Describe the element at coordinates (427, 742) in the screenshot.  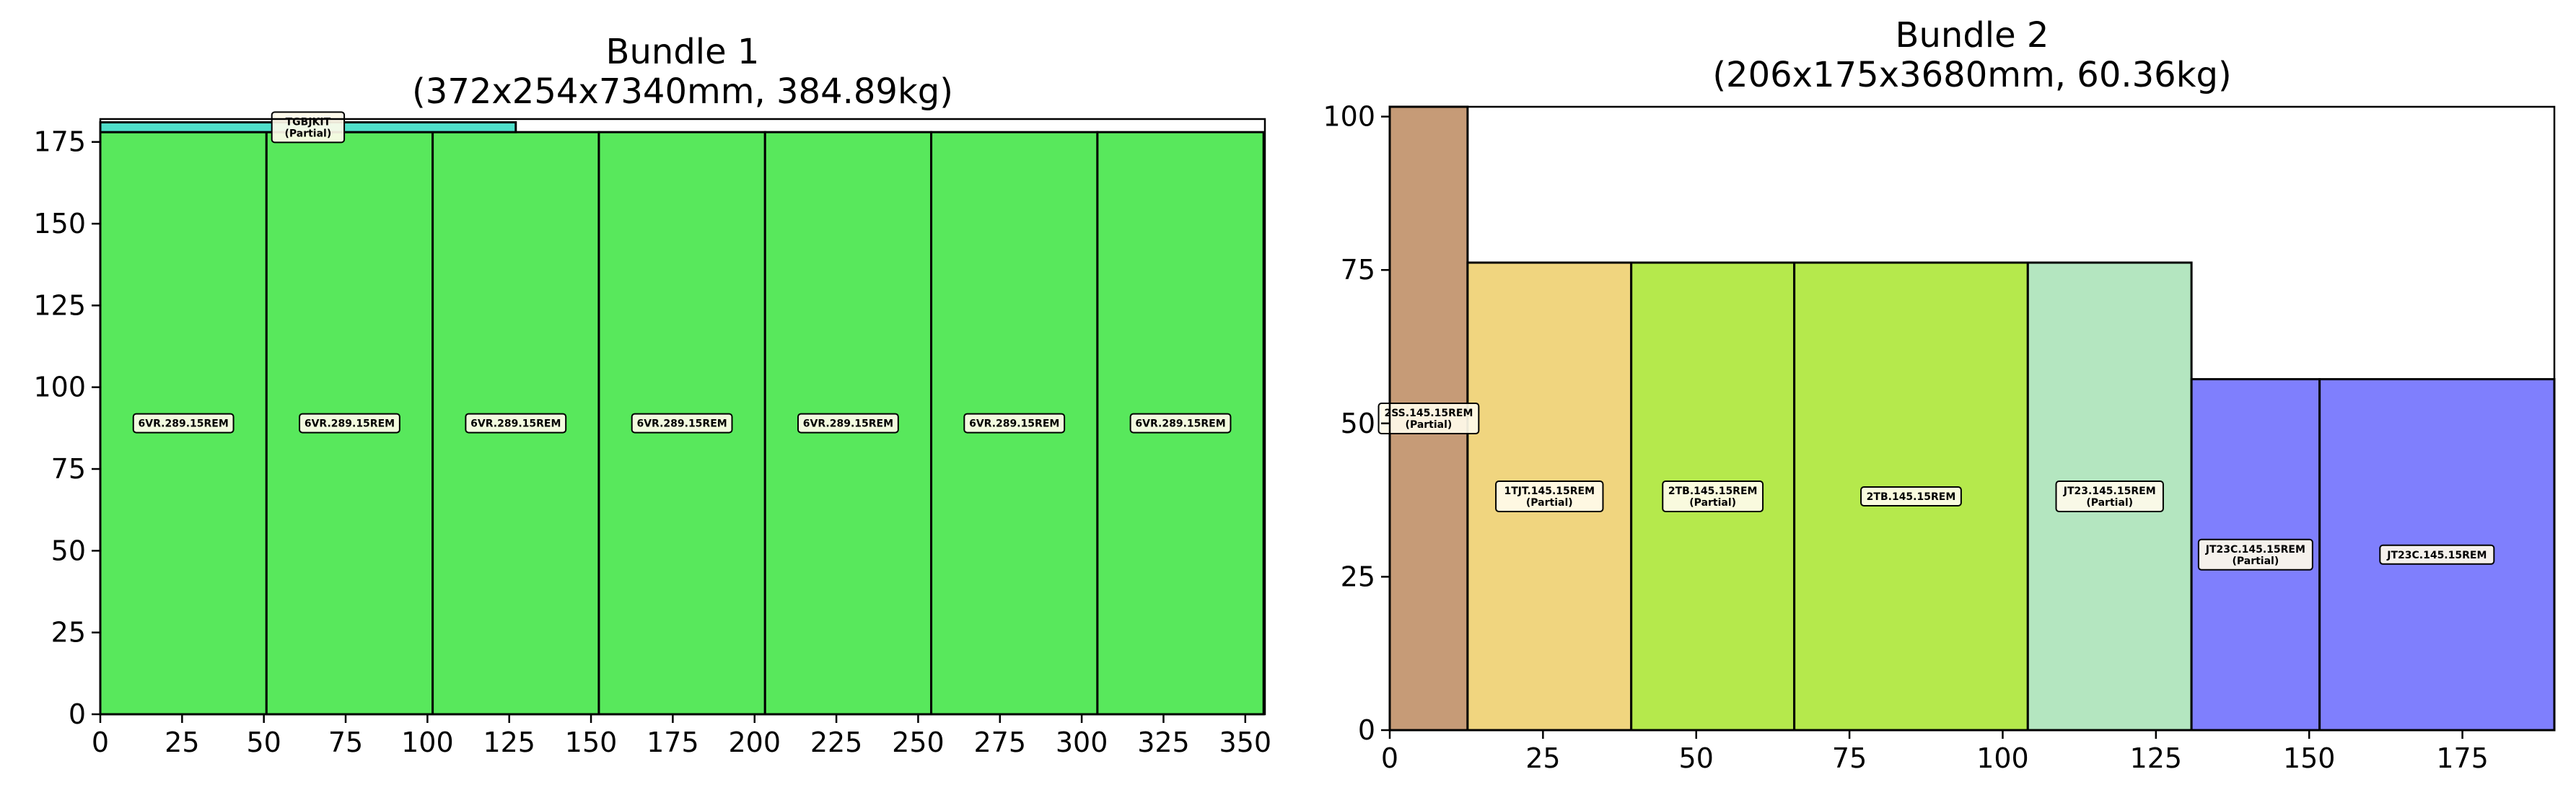
I see `bundle-1-x-tick-label-4: 100` at that location.